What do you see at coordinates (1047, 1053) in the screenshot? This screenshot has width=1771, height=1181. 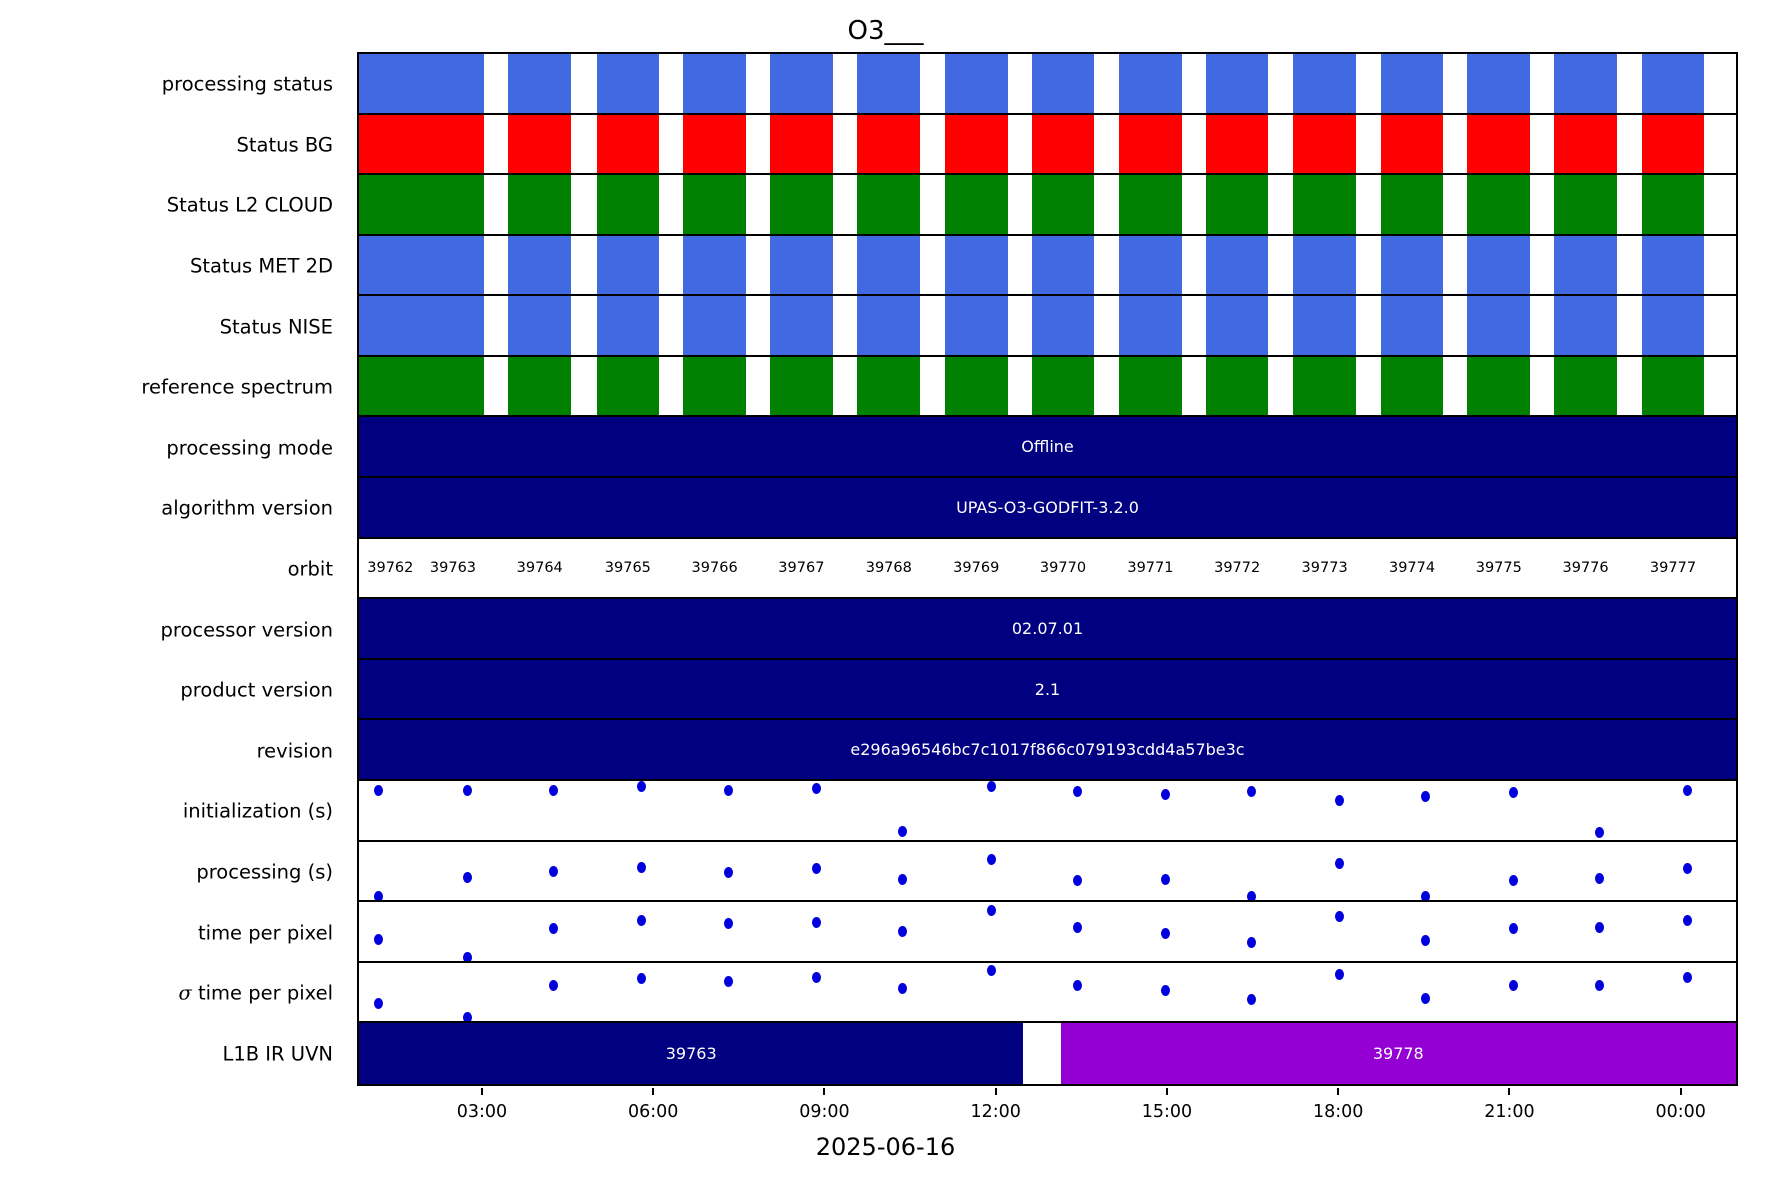 I see `chart-row-l1b-ir-uvn: 39763 39778` at bounding box center [1047, 1053].